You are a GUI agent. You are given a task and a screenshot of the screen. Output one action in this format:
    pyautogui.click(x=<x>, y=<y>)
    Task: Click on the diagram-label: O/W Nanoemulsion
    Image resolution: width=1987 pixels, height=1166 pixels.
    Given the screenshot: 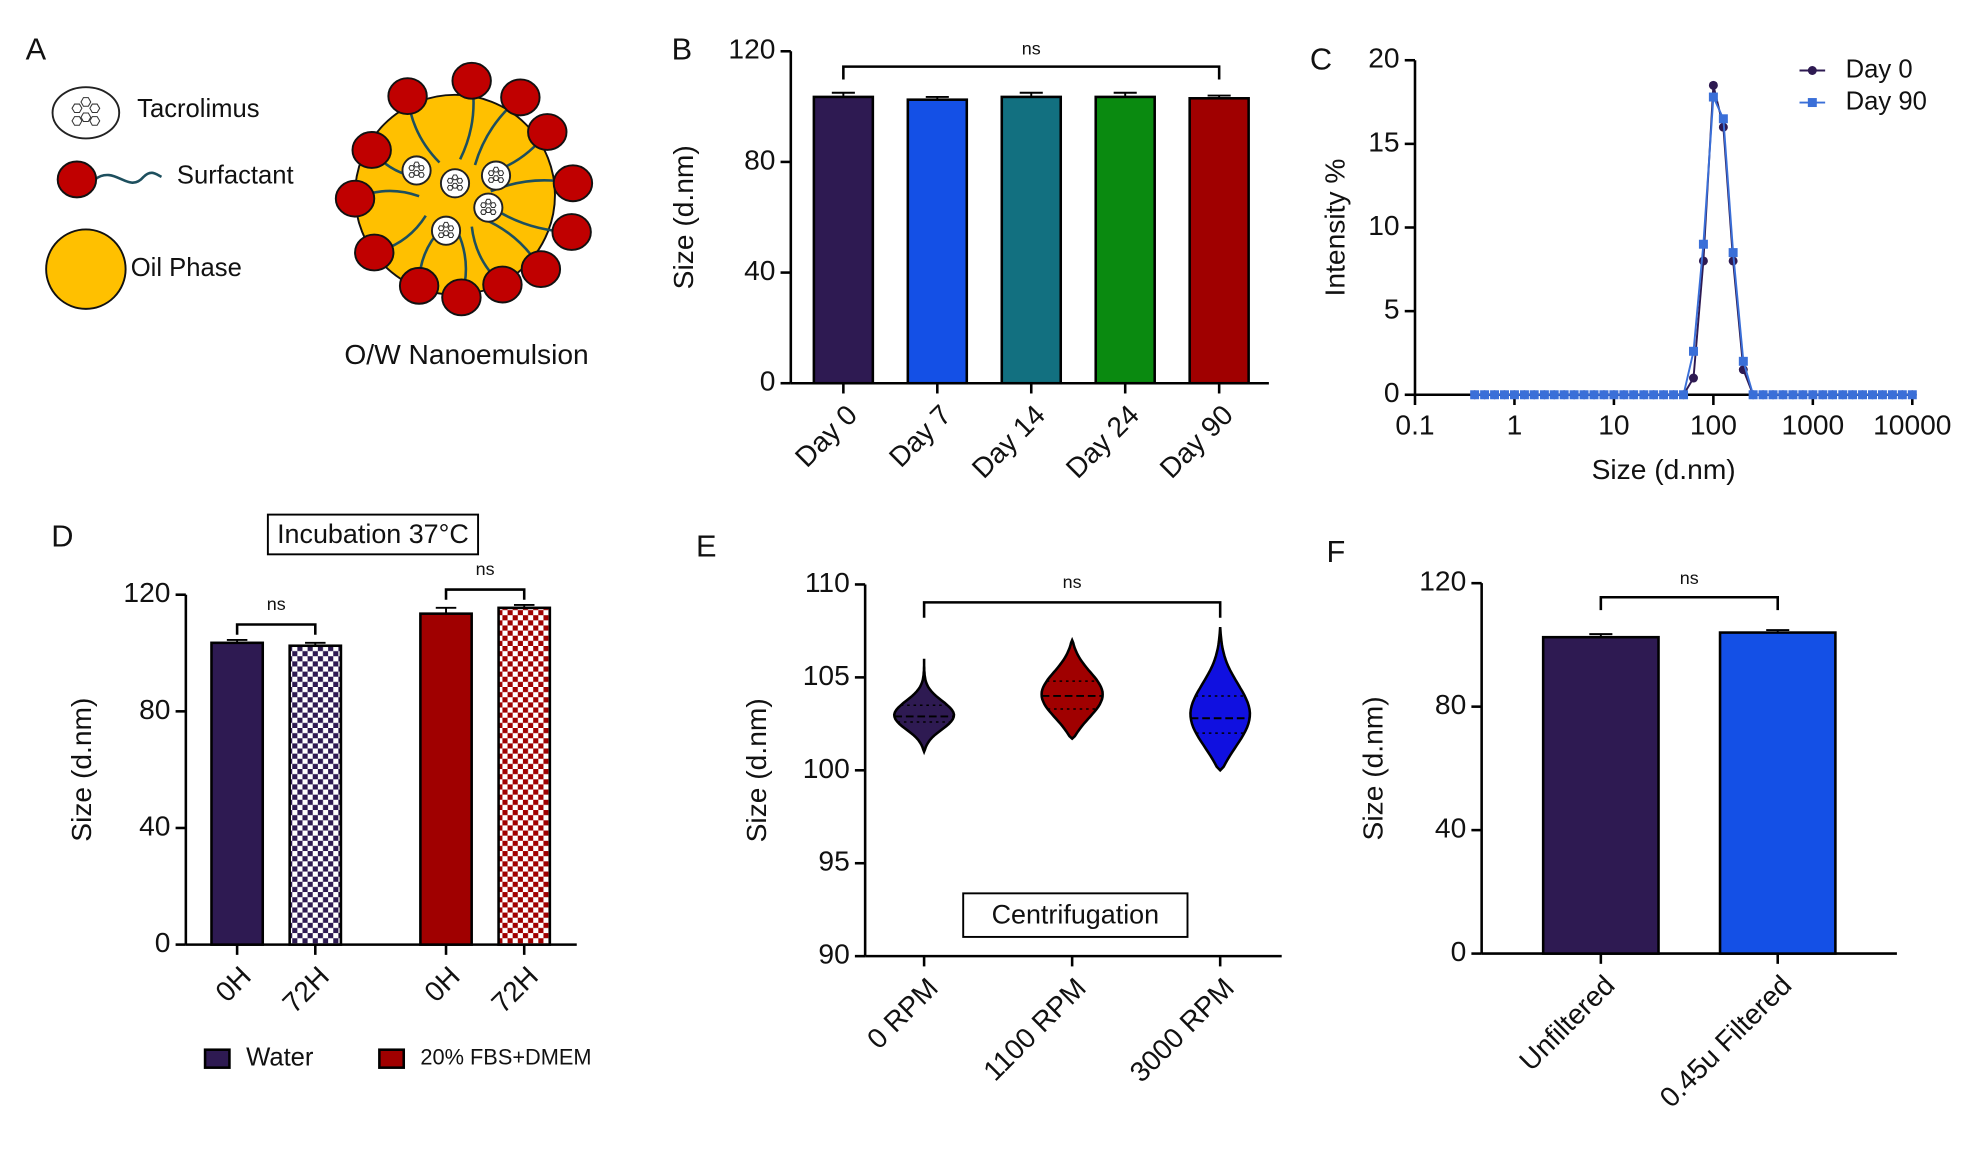 What is the action you would take?
    pyautogui.click(x=466, y=354)
    